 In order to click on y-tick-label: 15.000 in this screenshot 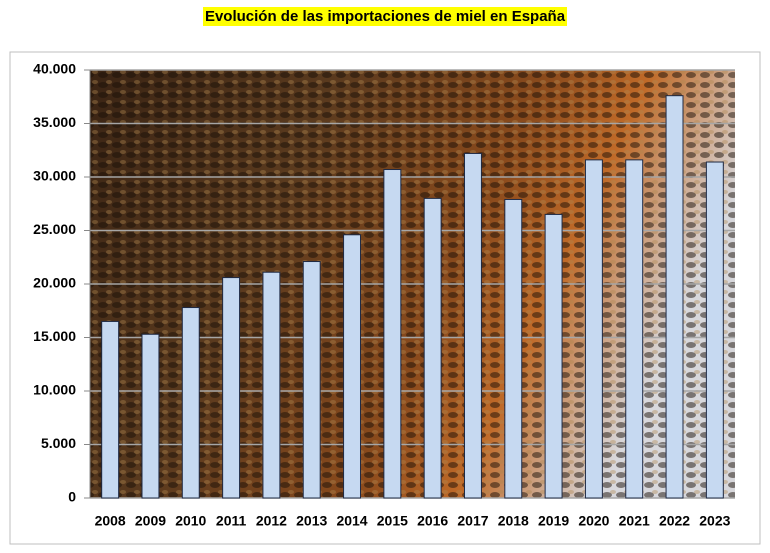, I will do `click(54, 336)`.